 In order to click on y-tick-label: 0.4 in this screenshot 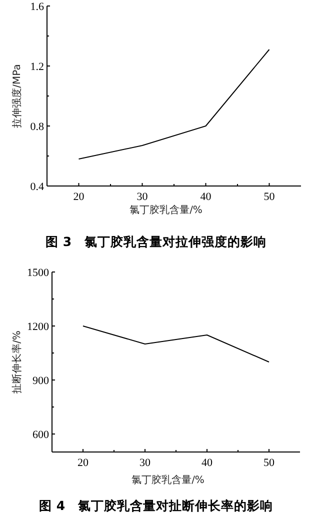, I will do `click(37, 187)`.